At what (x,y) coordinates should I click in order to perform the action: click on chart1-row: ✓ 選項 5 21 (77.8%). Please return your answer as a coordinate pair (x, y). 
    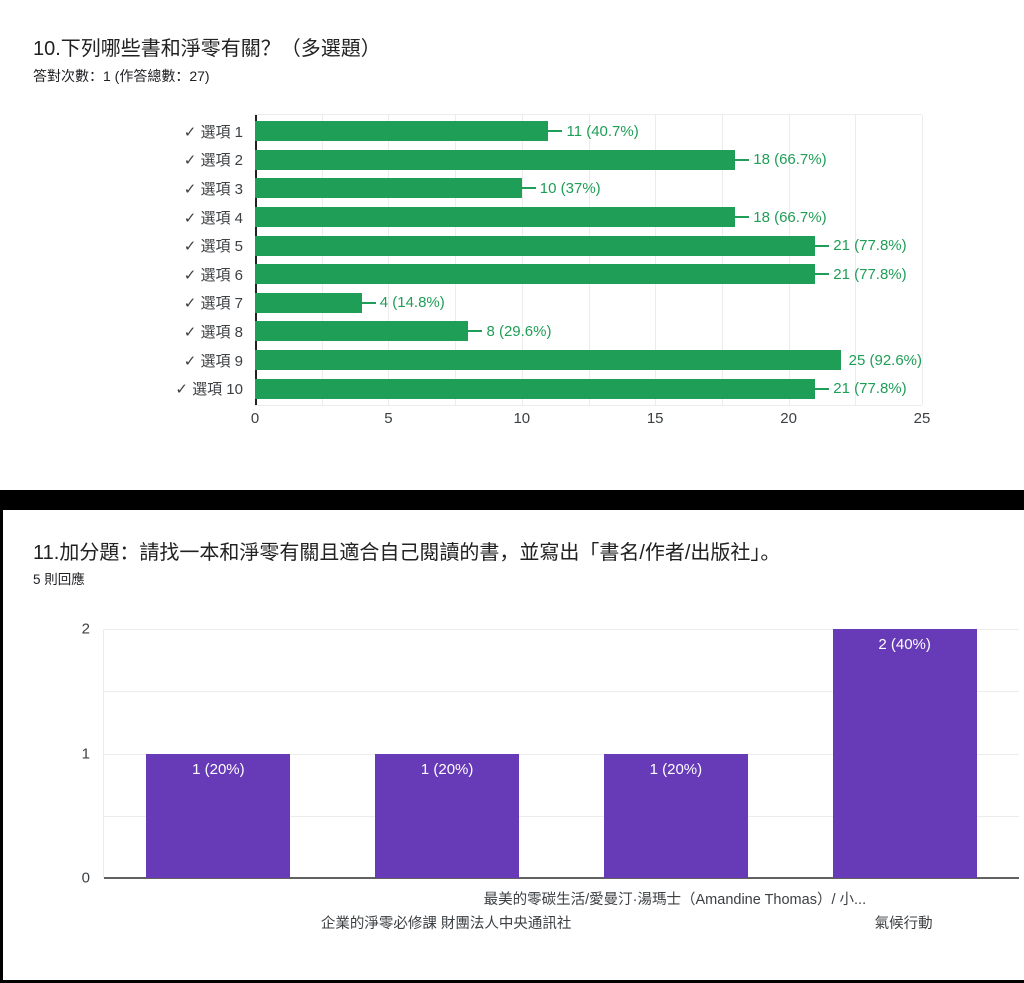
    Looking at the image, I should click on (512, 245).